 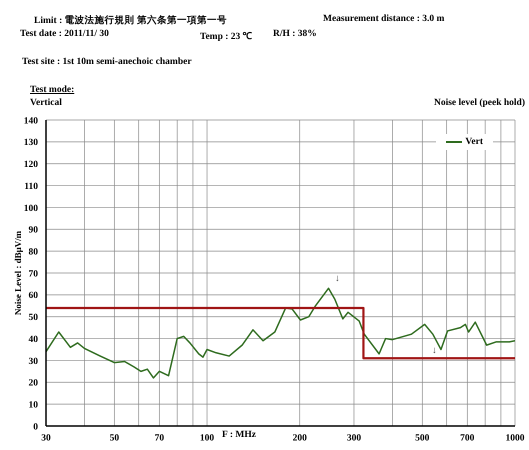 I want to click on x-tick-label: 500, so click(x=422, y=439).